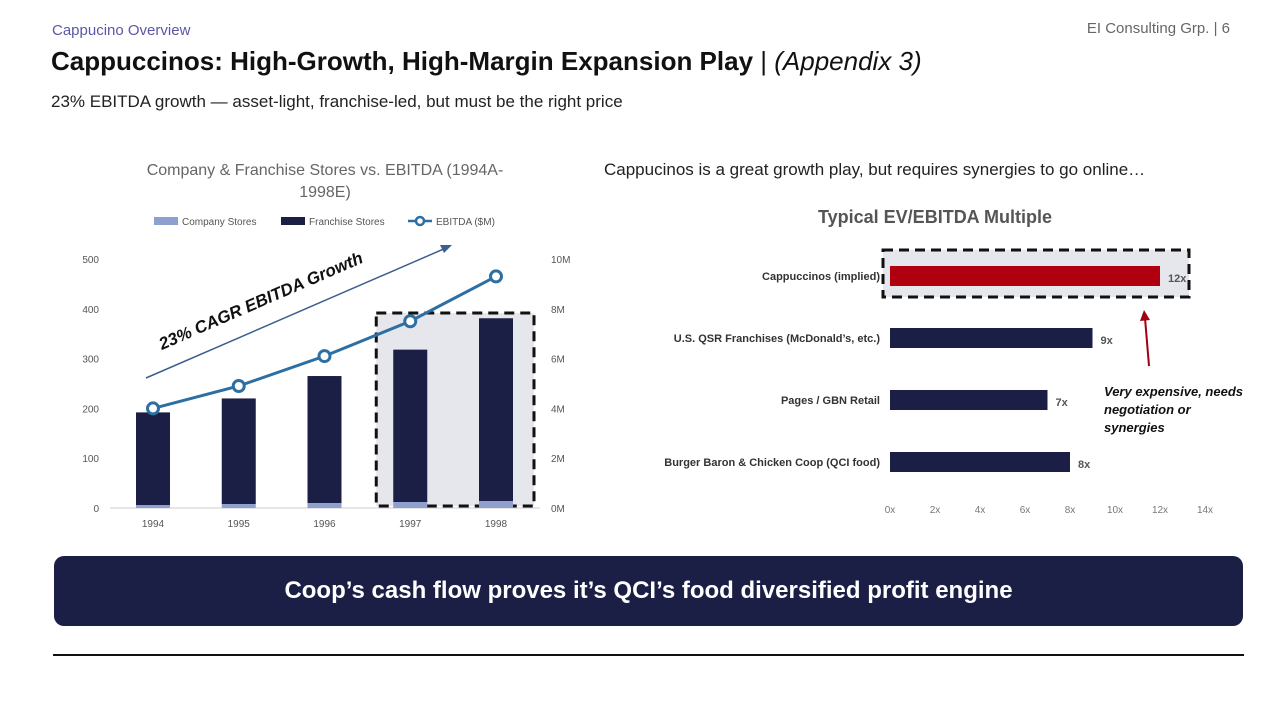 This screenshot has height=720, width=1280. Describe the element at coordinates (935, 510) in the screenshot. I see `x-tick-label: 2x` at that location.